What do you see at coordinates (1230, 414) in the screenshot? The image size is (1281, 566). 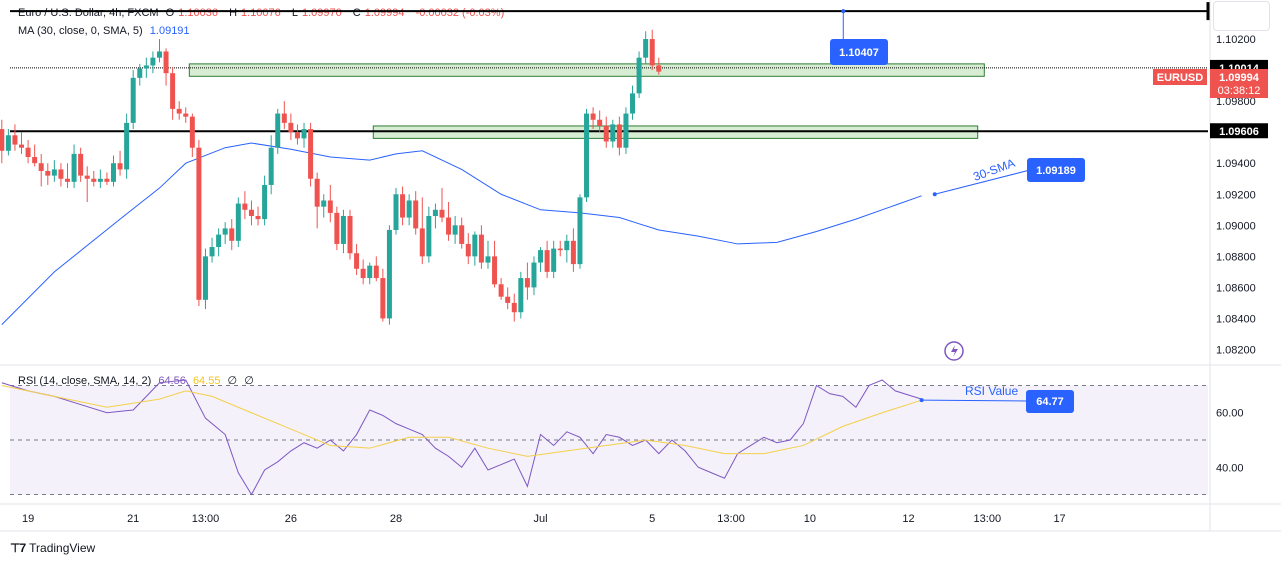 I see `rsi-tick-label: 60.00` at bounding box center [1230, 414].